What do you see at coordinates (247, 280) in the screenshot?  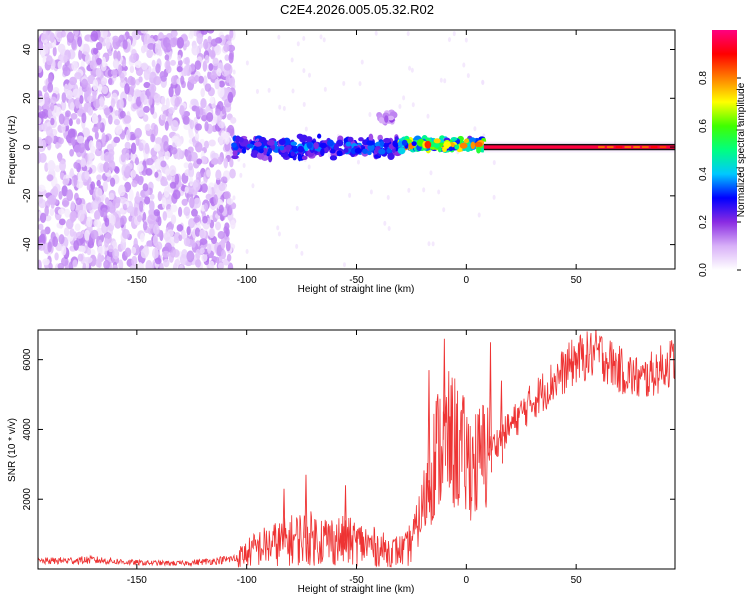 I see `x-tick-label: -100` at bounding box center [247, 280].